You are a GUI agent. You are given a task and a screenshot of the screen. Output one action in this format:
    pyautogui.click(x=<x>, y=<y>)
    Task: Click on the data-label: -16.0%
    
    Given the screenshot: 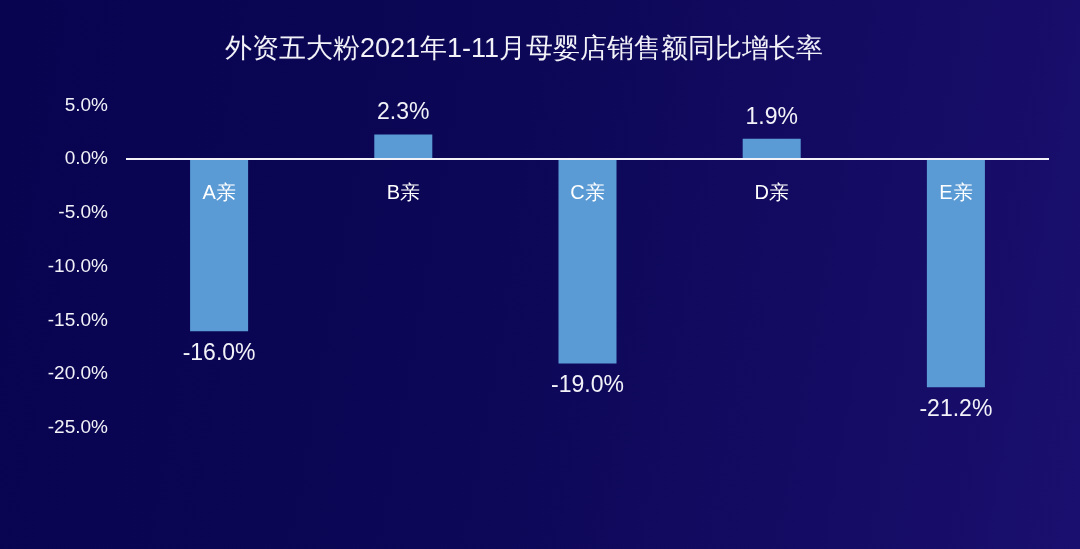 What is the action you would take?
    pyautogui.click(x=219, y=352)
    